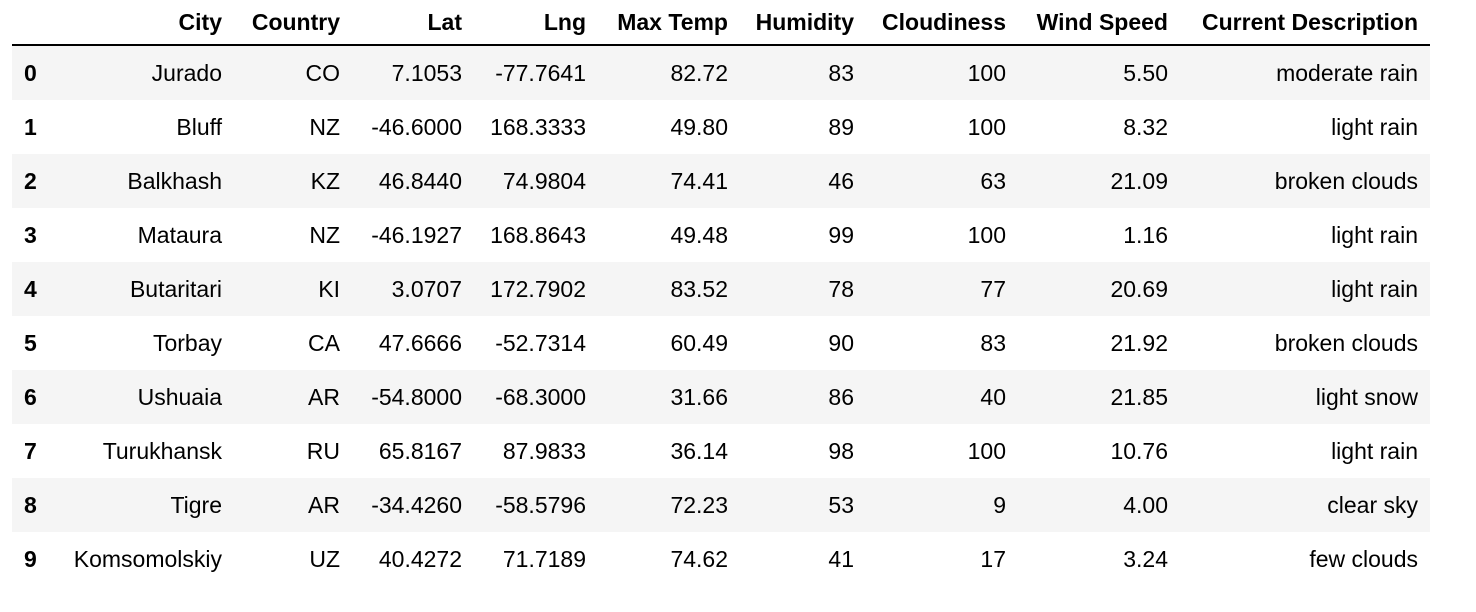 The height and width of the screenshot is (612, 1476). I want to click on cell-current-description: broken clouds, so click(1346, 342).